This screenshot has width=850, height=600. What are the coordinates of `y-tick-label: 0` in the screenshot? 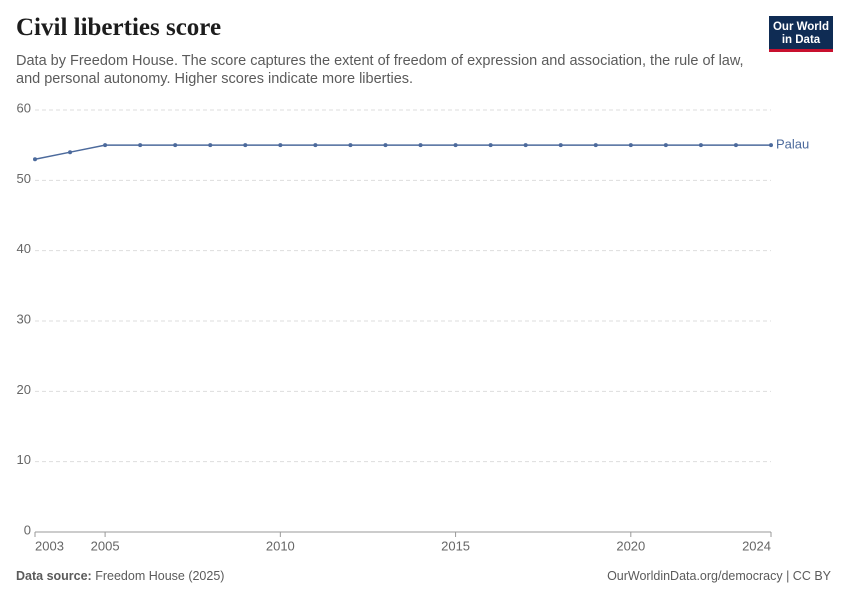 It's located at (27, 529).